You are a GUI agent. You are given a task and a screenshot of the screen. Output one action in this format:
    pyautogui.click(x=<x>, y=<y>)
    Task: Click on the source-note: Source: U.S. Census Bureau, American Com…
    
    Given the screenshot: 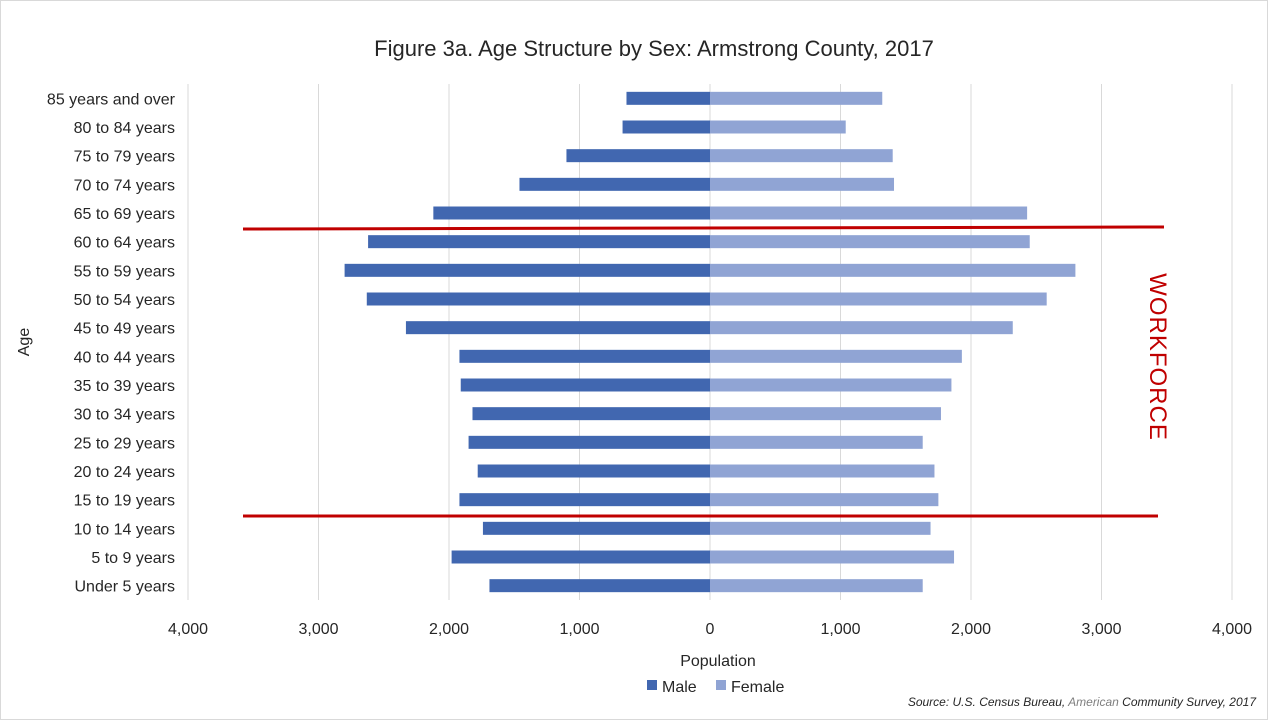 What is the action you would take?
    pyautogui.click(x=1082, y=702)
    